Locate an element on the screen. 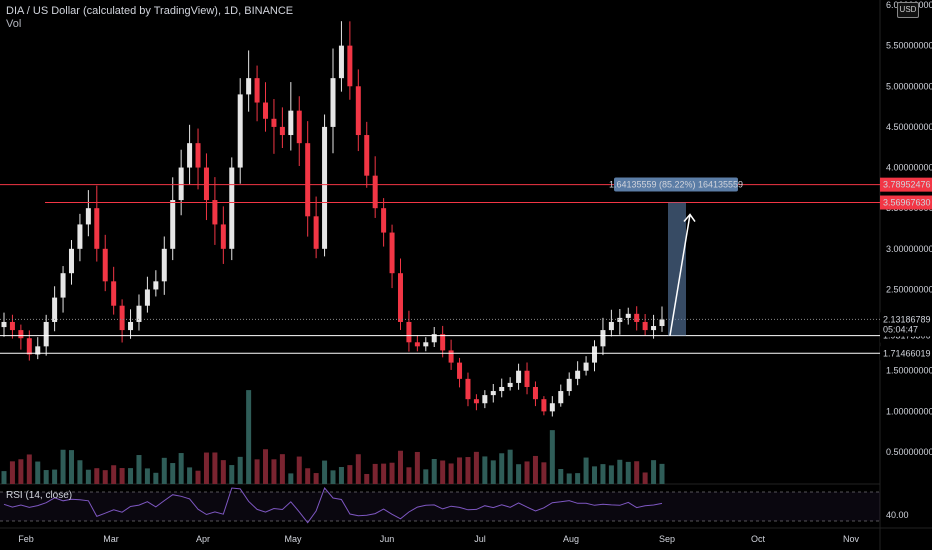  last-price-badge is located at coordinates (906, 324).